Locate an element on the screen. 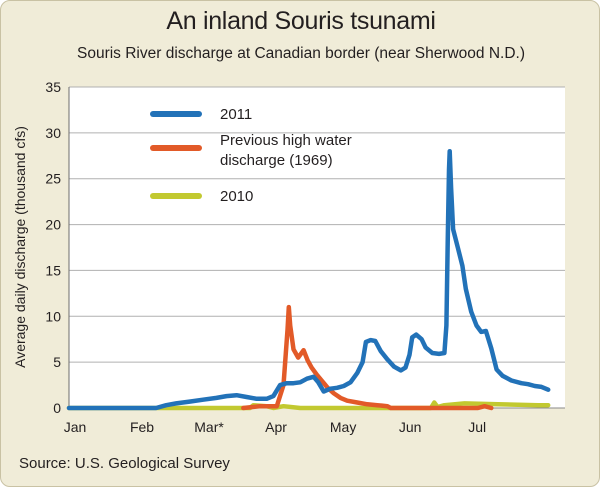  y-tick-label: 25 is located at coordinates (53, 179).